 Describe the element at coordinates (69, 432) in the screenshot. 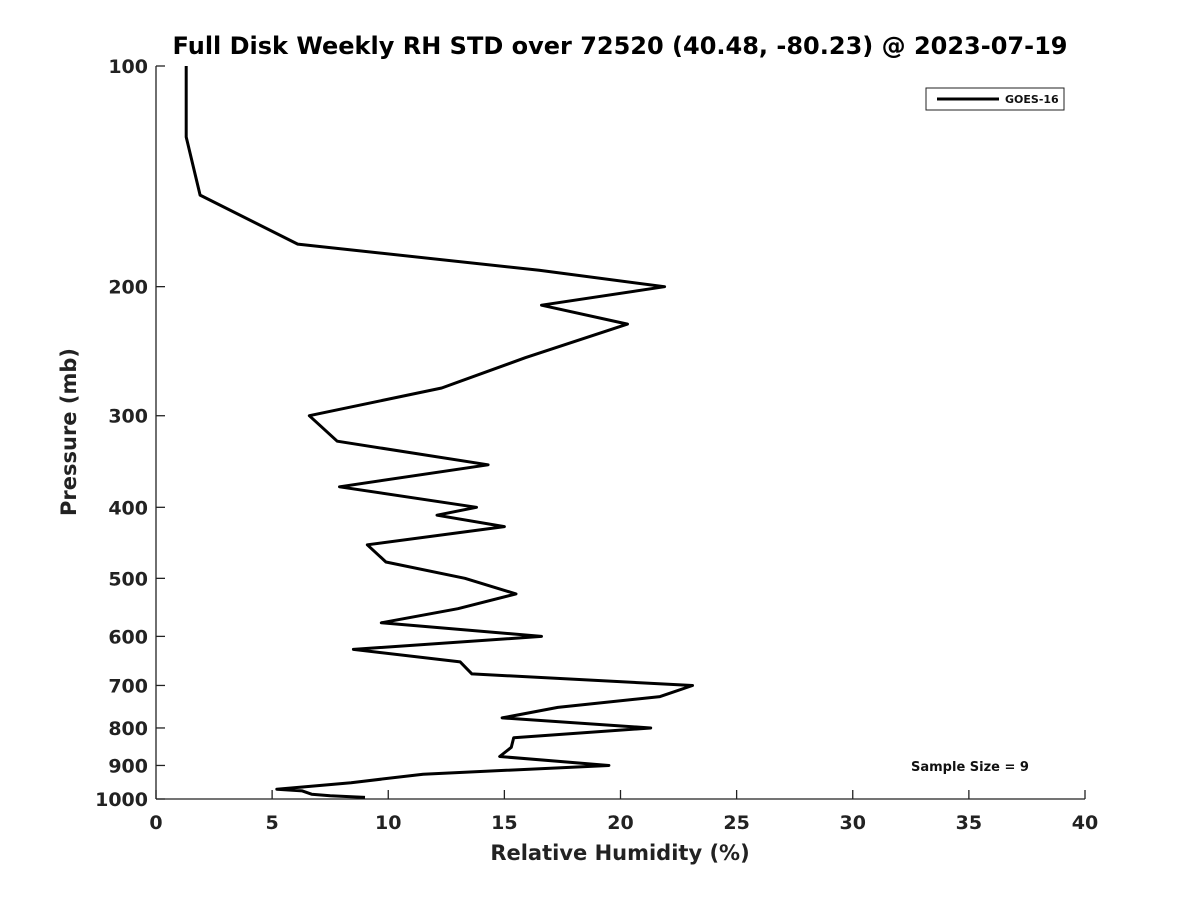

I see `y-axis-title: Pressure (mb)` at that location.